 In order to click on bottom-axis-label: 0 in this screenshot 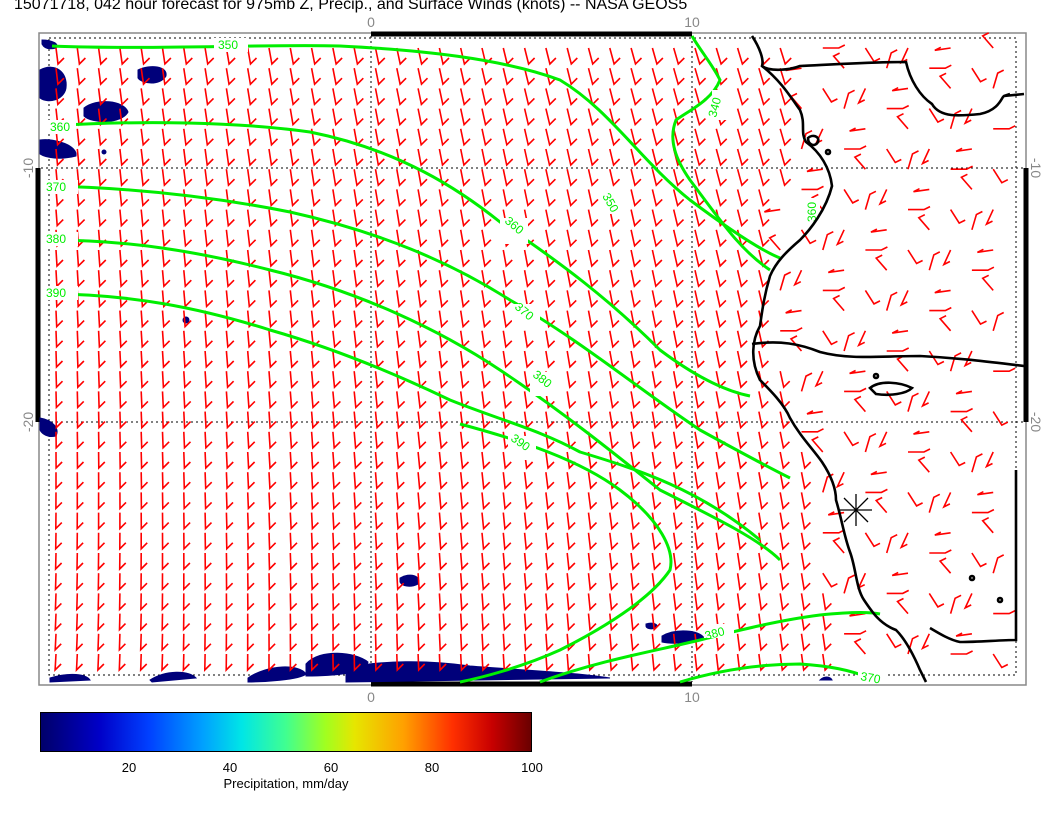, I will do `click(371, 697)`.